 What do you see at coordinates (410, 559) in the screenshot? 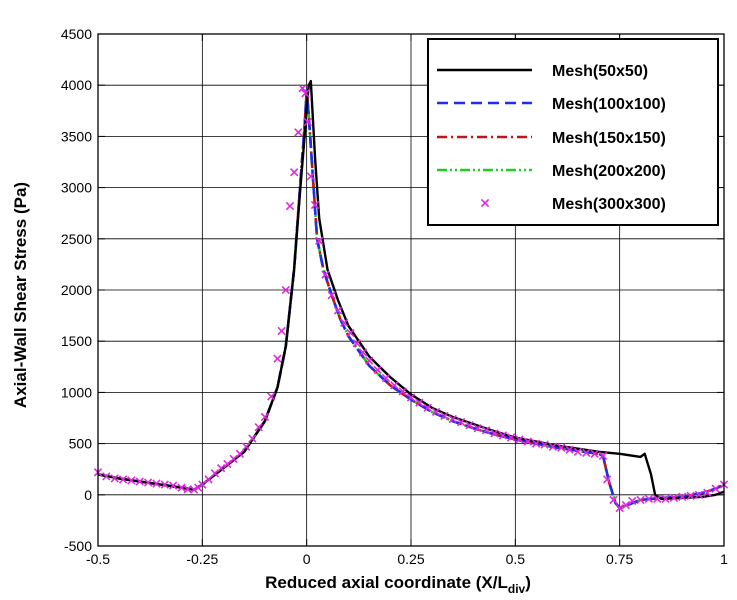
I see `x-tick-label: 0.25` at bounding box center [410, 559].